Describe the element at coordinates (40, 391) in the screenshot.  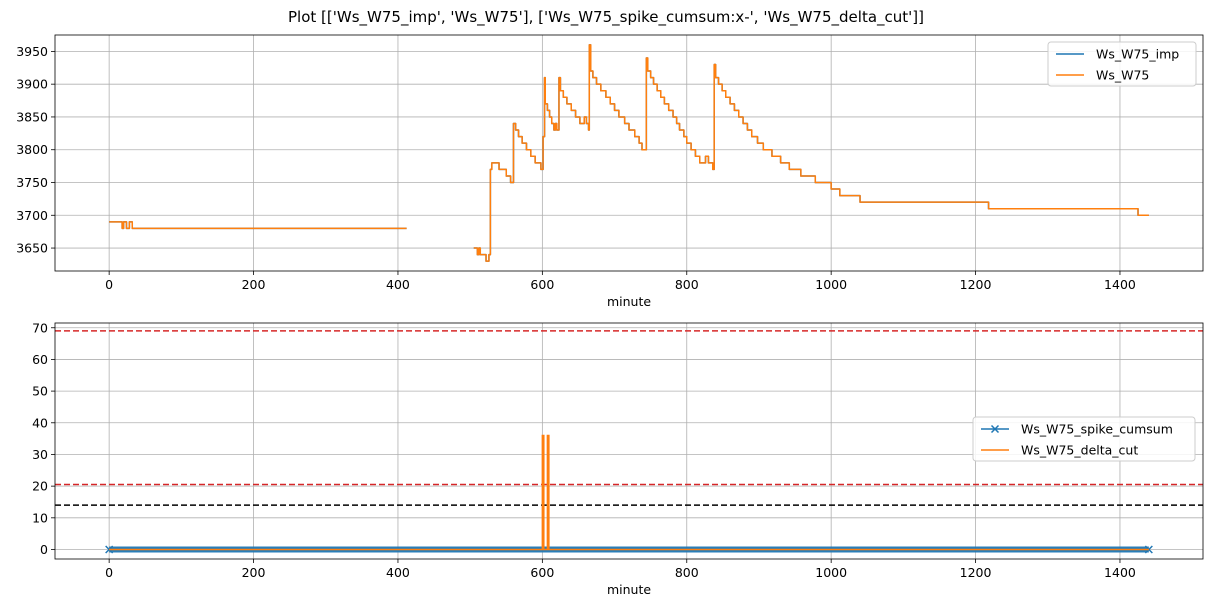
I see `y-tick-label: 50` at that location.